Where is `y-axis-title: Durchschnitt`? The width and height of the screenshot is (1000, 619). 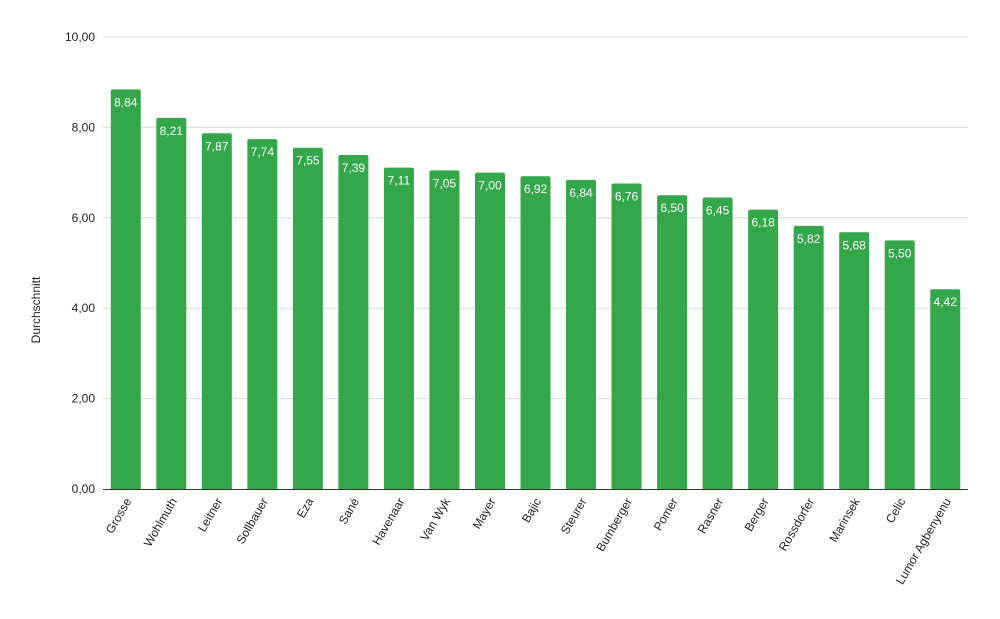
y-axis-title: Durchschnitt is located at coordinates (36, 309).